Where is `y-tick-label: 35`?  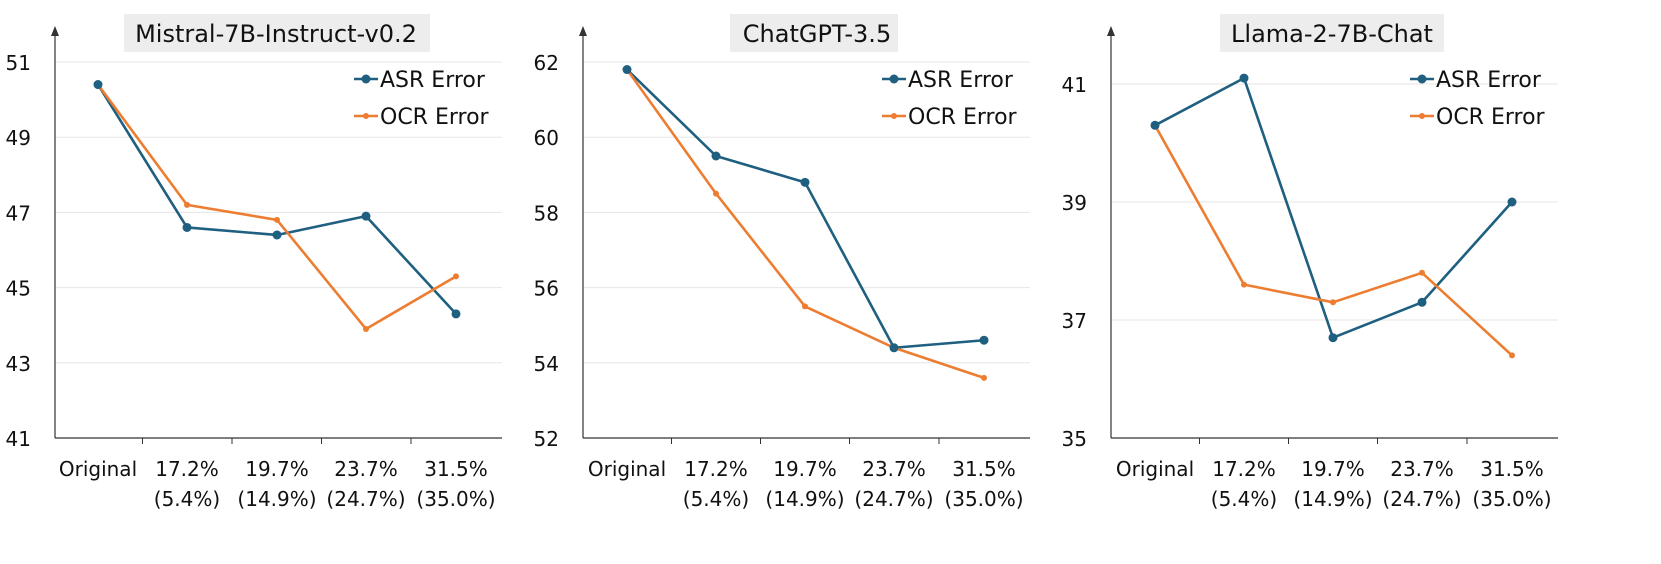 y-tick-label: 35 is located at coordinates (1074, 439).